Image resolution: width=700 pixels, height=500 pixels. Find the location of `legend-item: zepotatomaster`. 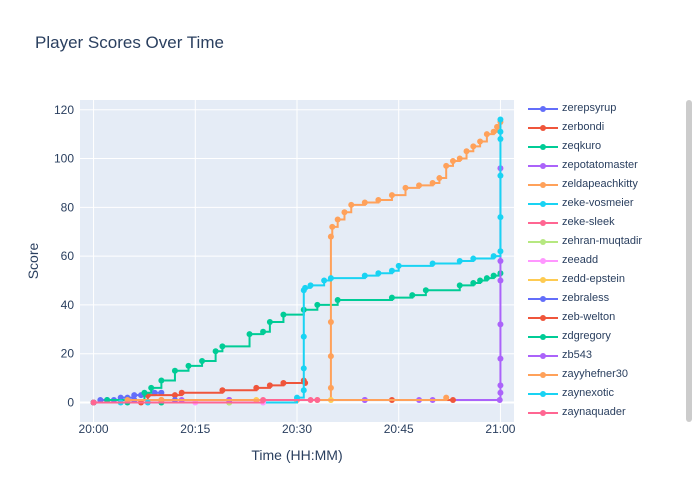

legend-item: zepotatomaster is located at coordinates (606, 166).